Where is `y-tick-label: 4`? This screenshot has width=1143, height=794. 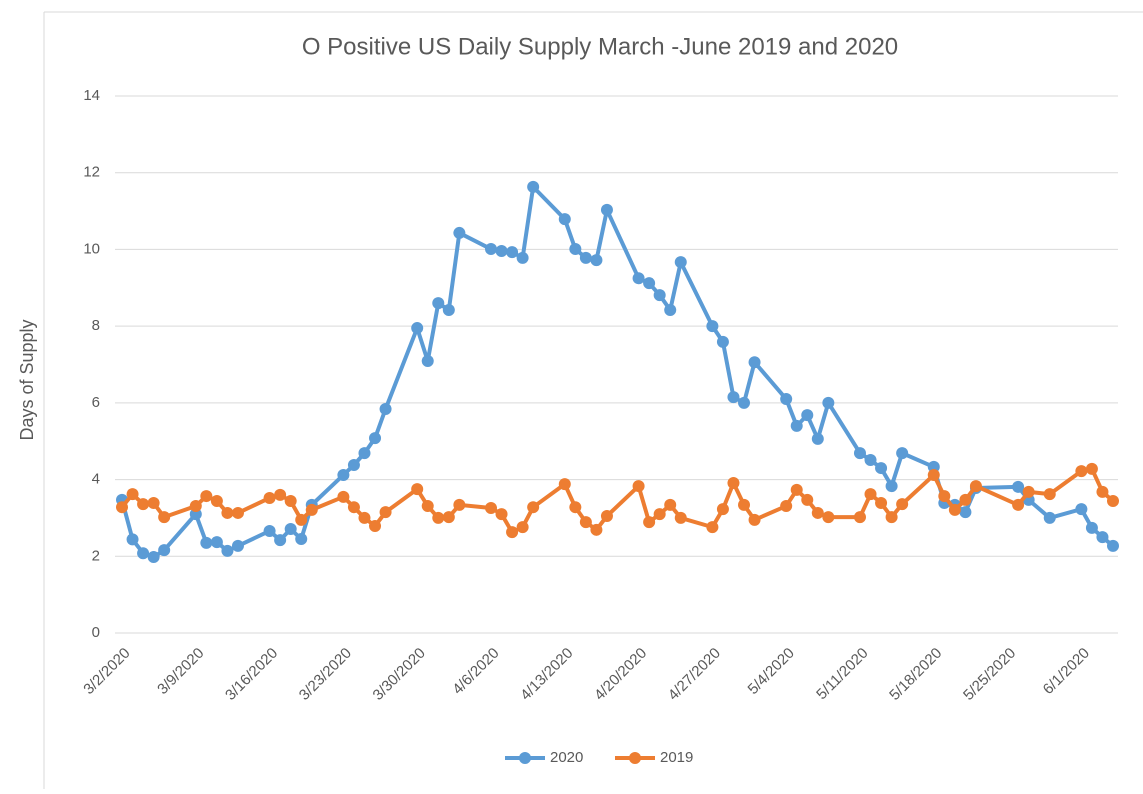
y-tick-label: 4 is located at coordinates (96, 479).